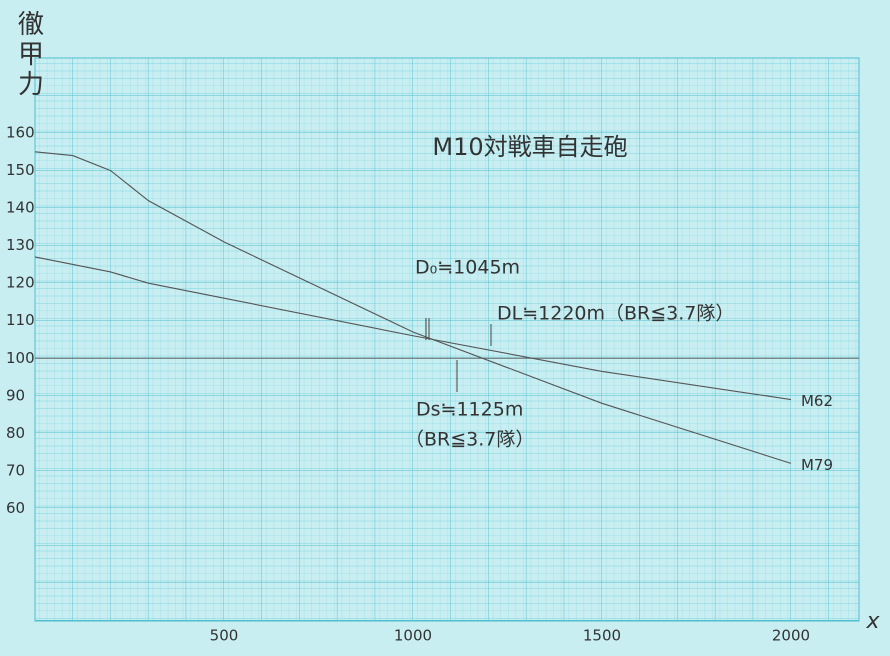 The height and width of the screenshot is (656, 890). What do you see at coordinates (467, 268) in the screenshot?
I see `annotation: D₀≒1045m` at bounding box center [467, 268].